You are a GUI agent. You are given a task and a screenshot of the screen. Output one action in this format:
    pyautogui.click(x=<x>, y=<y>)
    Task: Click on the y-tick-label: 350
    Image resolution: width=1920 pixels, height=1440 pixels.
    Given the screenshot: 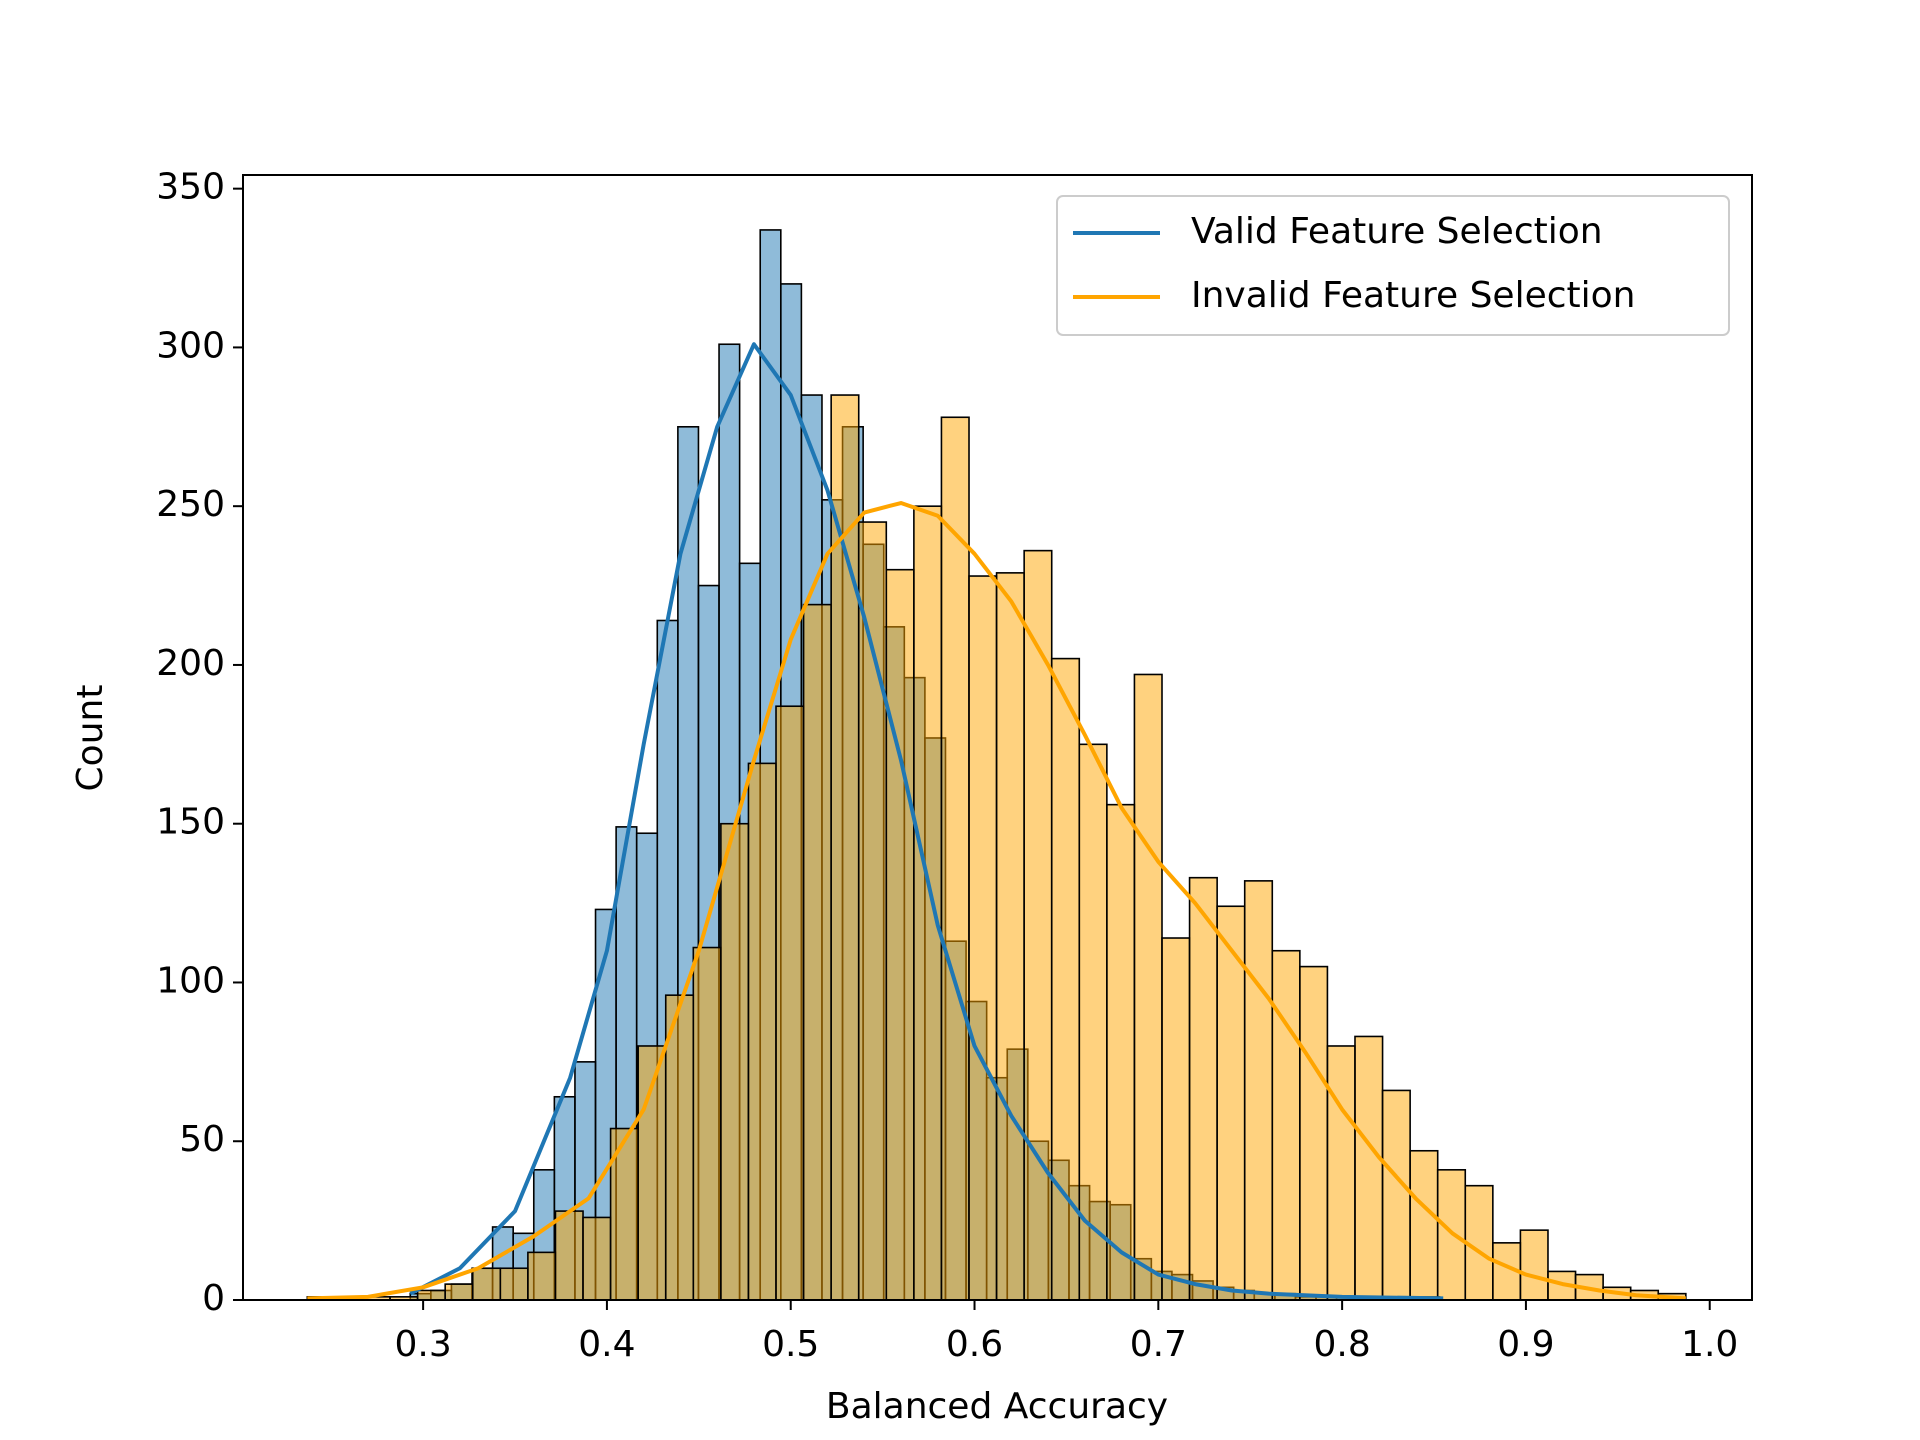 What is the action you would take?
    pyautogui.click(x=190, y=187)
    